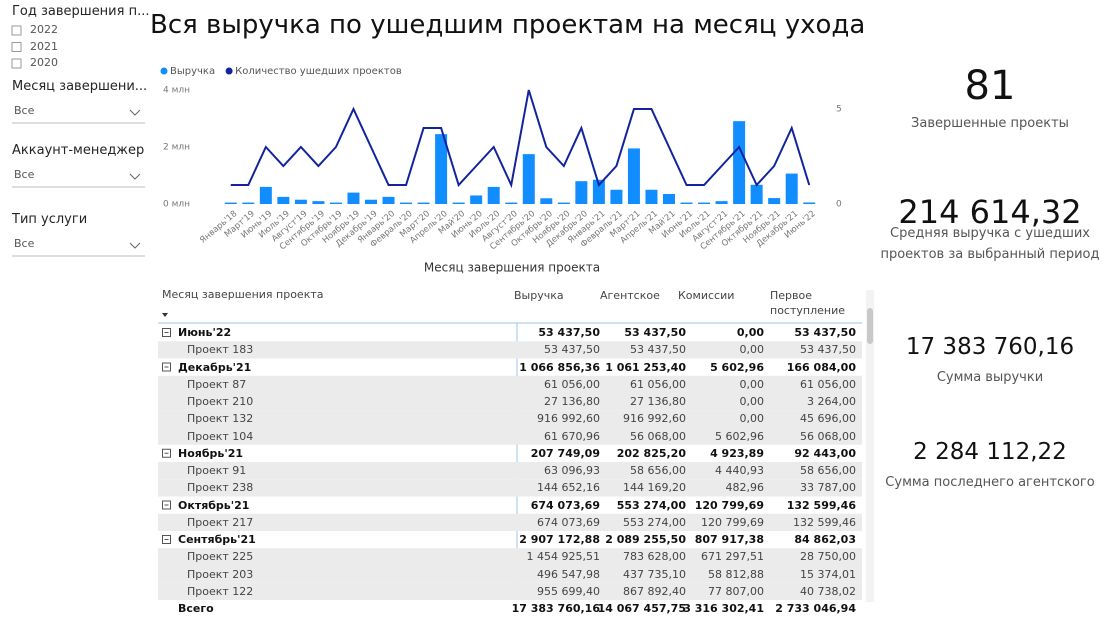  What do you see at coordinates (737, 453) in the screenshot?
I see `cell-value: 4 923,89` at bounding box center [737, 453].